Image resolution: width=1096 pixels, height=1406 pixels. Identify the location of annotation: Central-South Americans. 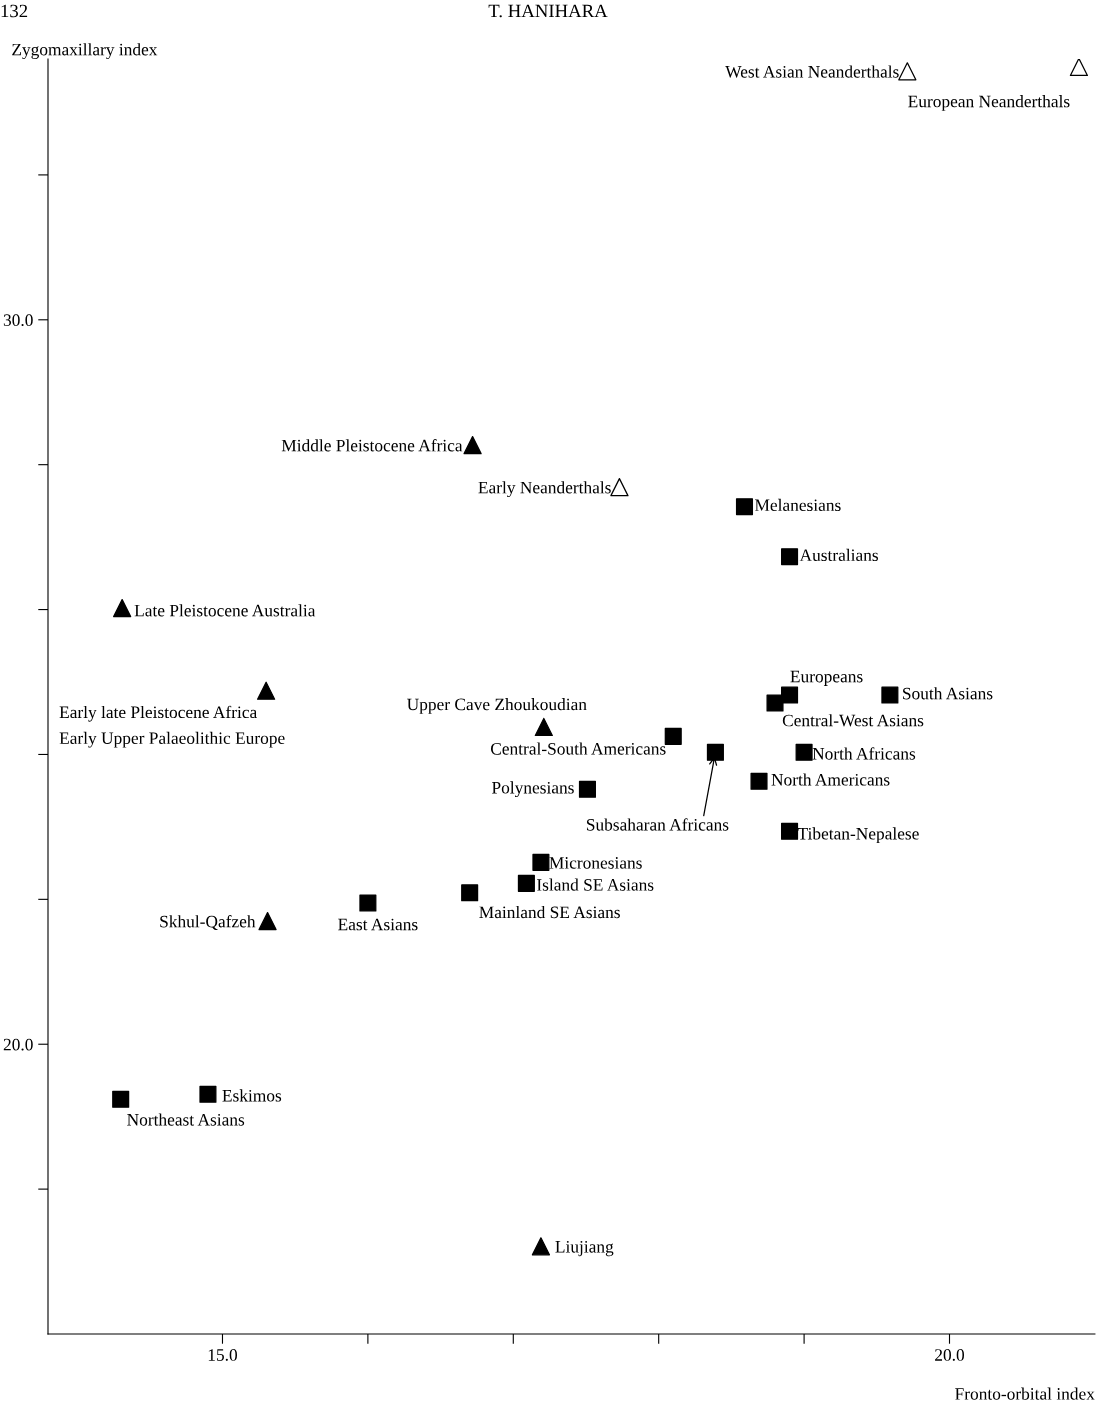
(578, 748).